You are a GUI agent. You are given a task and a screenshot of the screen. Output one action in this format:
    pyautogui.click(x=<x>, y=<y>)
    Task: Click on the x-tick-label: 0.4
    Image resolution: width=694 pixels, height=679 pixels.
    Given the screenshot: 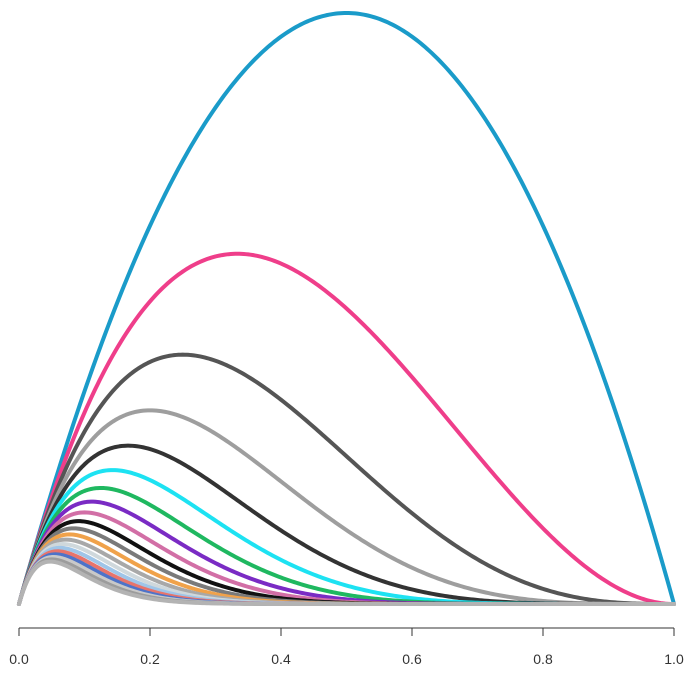 What is the action you would take?
    pyautogui.click(x=281, y=659)
    